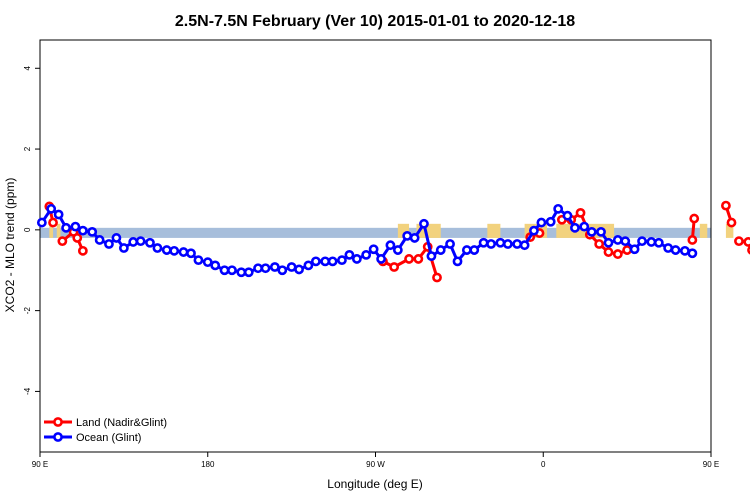  What do you see at coordinates (543, 464) in the screenshot?
I see `x-tick-label: 0` at bounding box center [543, 464].